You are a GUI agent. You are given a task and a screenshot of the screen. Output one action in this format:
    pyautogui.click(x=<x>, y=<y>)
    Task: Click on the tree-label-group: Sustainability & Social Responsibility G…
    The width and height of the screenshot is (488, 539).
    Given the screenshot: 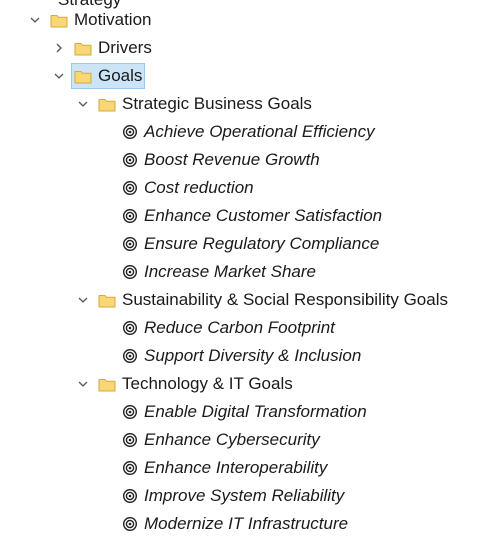 What is the action you would take?
    pyautogui.click(x=285, y=299)
    